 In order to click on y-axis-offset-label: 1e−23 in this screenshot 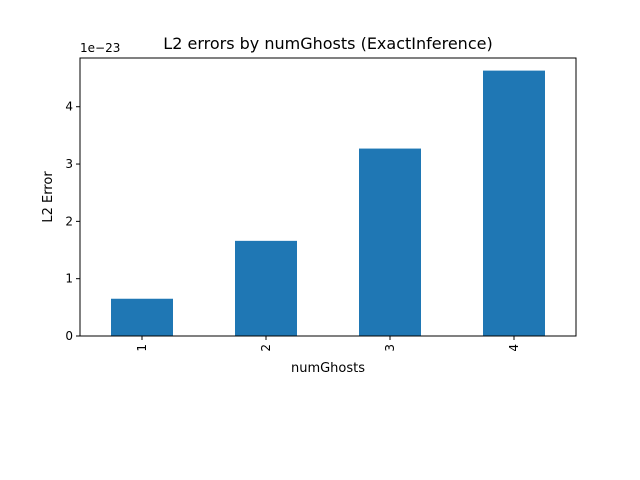, I will do `click(100, 48)`.